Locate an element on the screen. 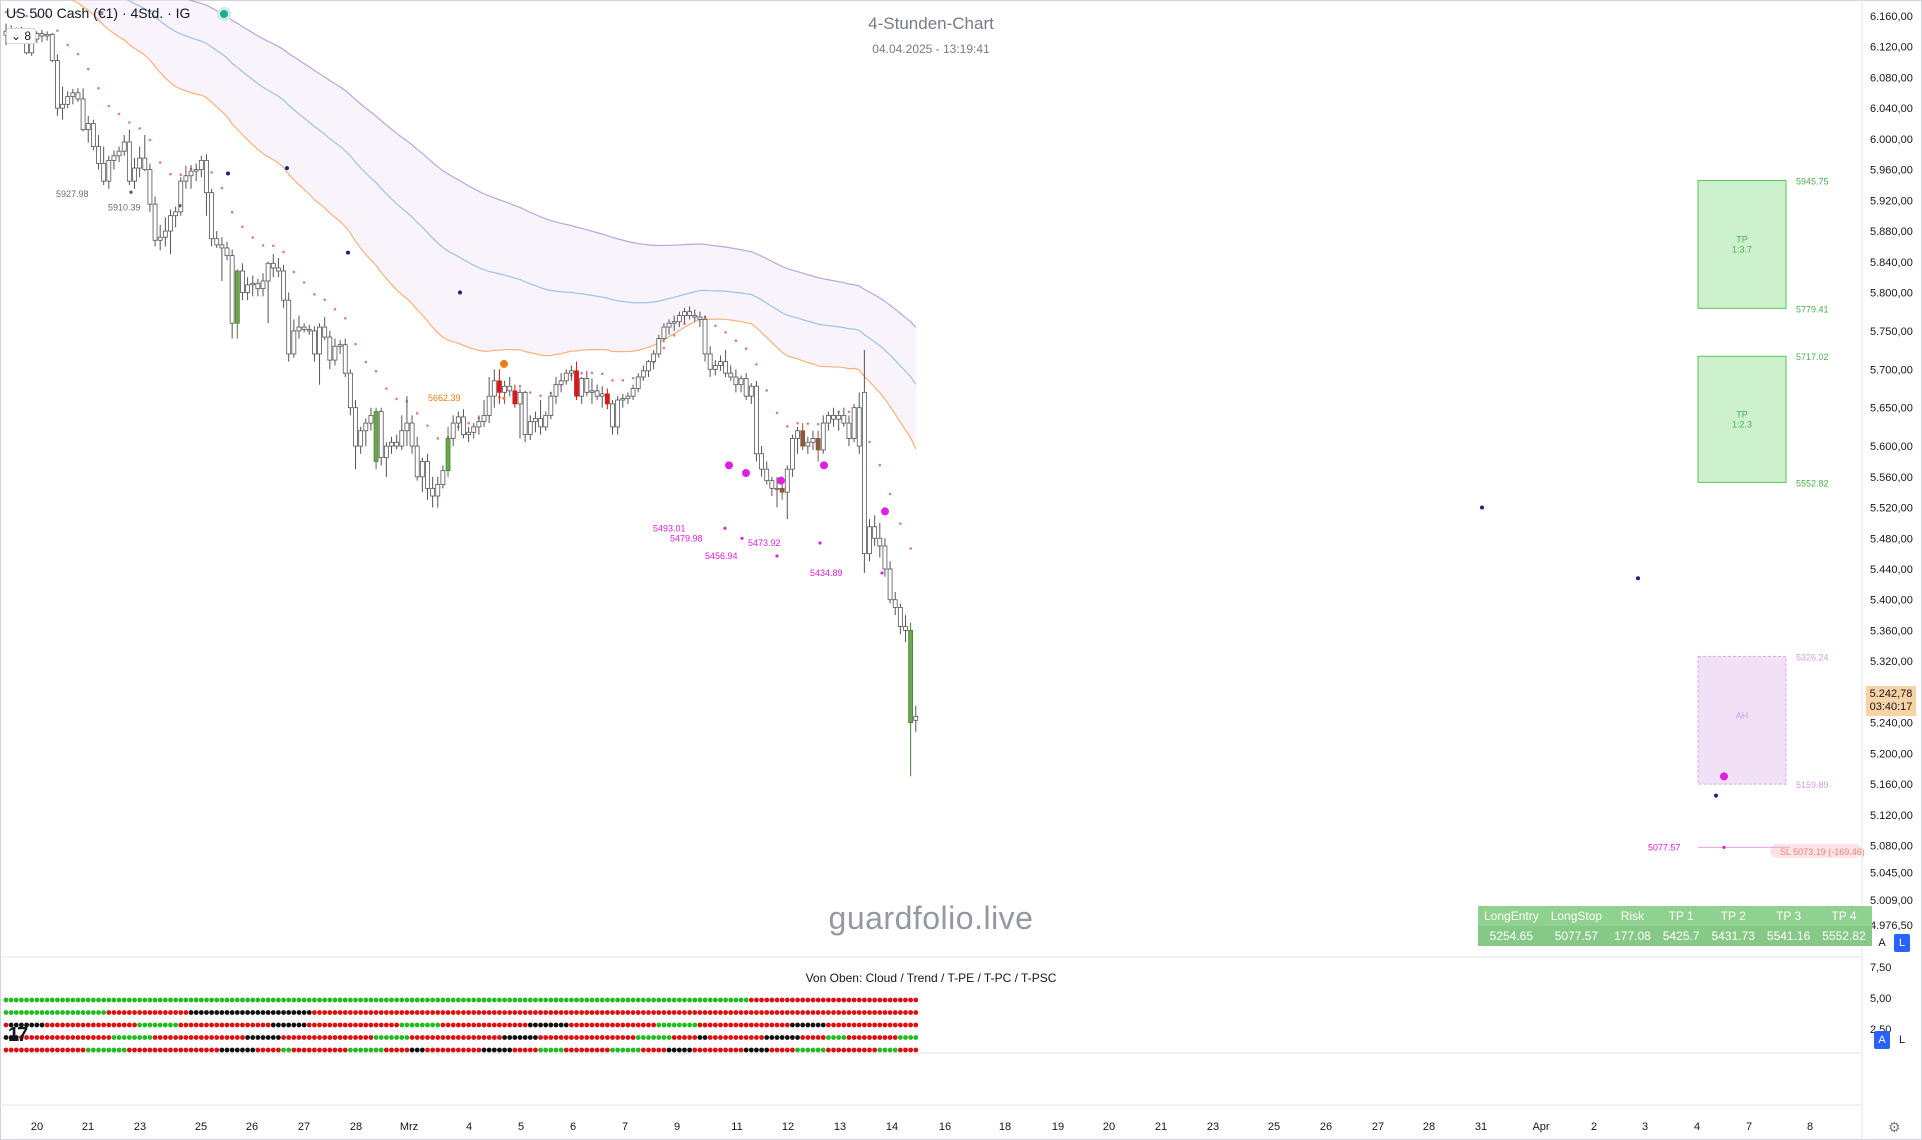  tradingview-logo: 17 is located at coordinates (18, 1035).